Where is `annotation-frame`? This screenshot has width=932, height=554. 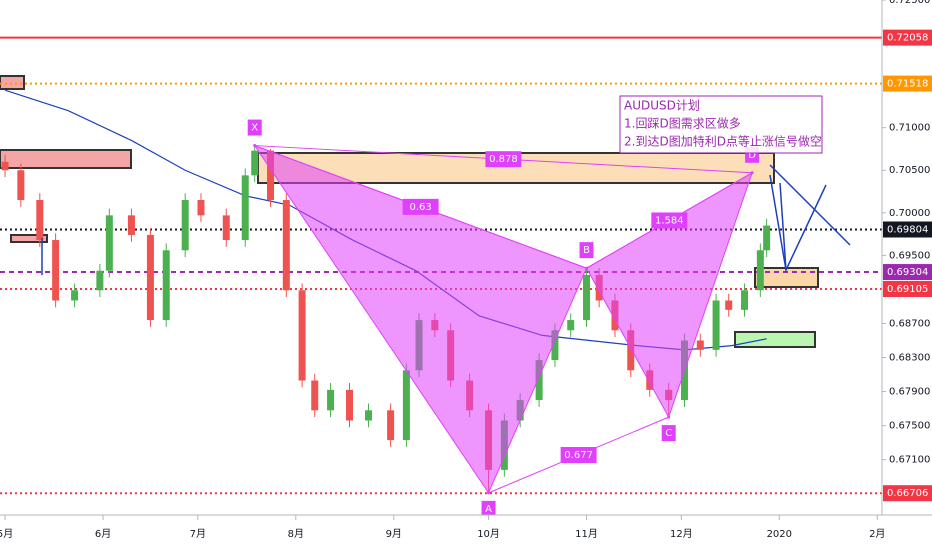
annotation-frame is located at coordinates (721, 124).